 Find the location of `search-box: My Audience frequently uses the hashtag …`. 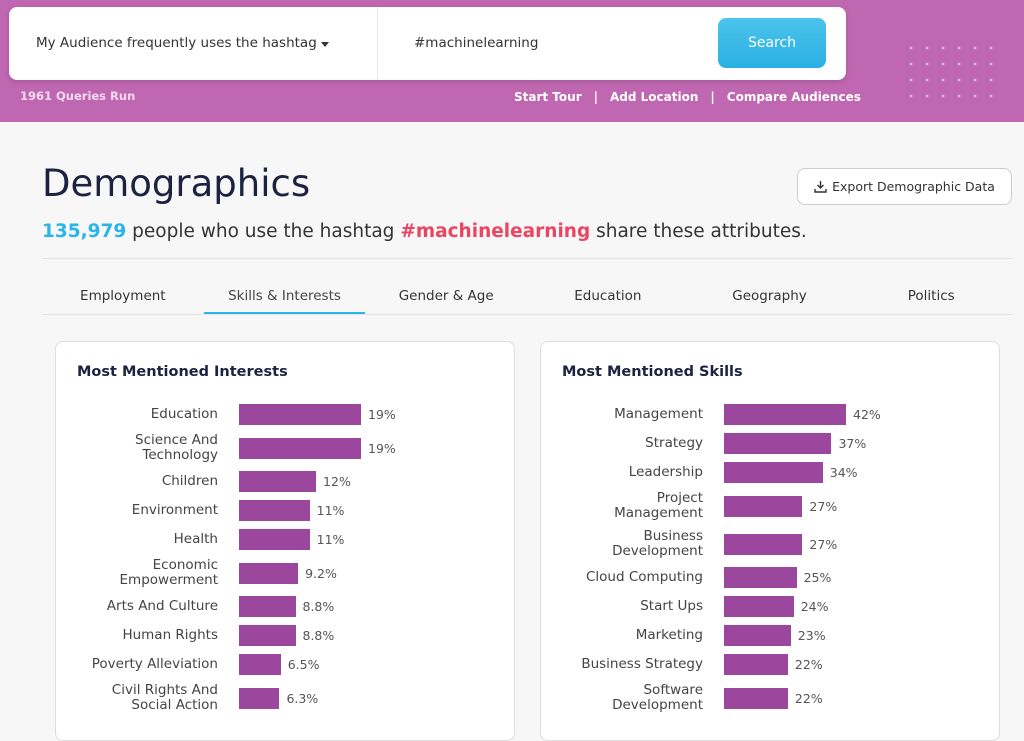

search-box: My Audience frequently uses the hashtag … is located at coordinates (427, 43).